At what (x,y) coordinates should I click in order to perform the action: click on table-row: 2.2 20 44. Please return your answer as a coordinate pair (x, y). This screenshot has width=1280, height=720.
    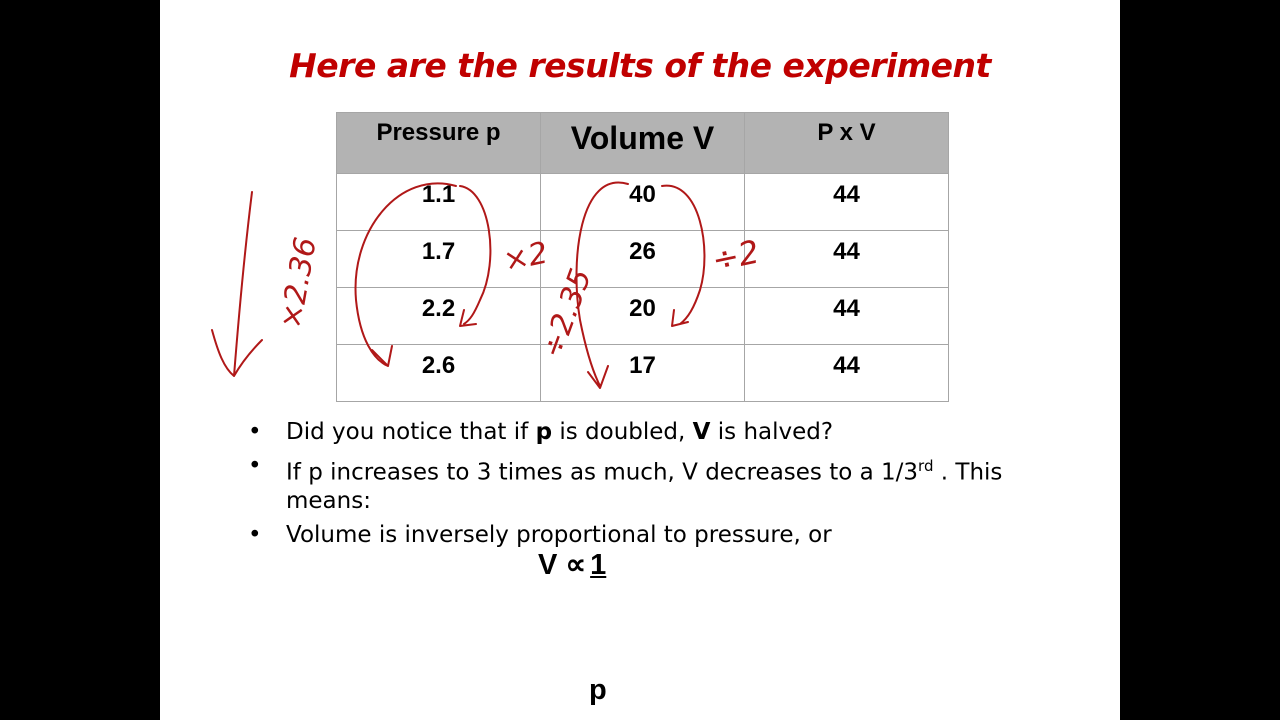
    Looking at the image, I should click on (642, 316).